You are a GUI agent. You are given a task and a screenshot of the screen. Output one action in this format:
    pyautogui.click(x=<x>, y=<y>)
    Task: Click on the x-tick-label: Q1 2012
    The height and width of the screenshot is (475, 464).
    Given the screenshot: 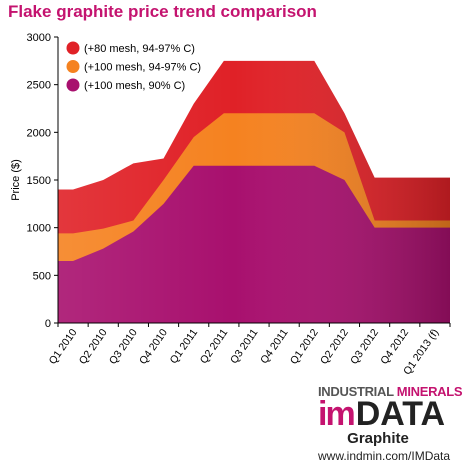 What is the action you would take?
    pyautogui.click(x=304, y=347)
    